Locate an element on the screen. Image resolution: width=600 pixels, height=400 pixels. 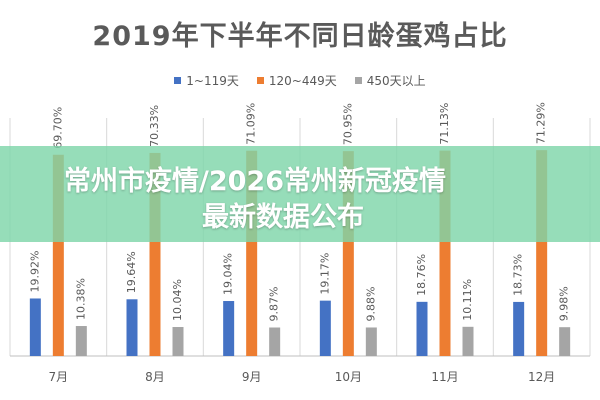
x-tick-label: 10月 is located at coordinates (348, 377).